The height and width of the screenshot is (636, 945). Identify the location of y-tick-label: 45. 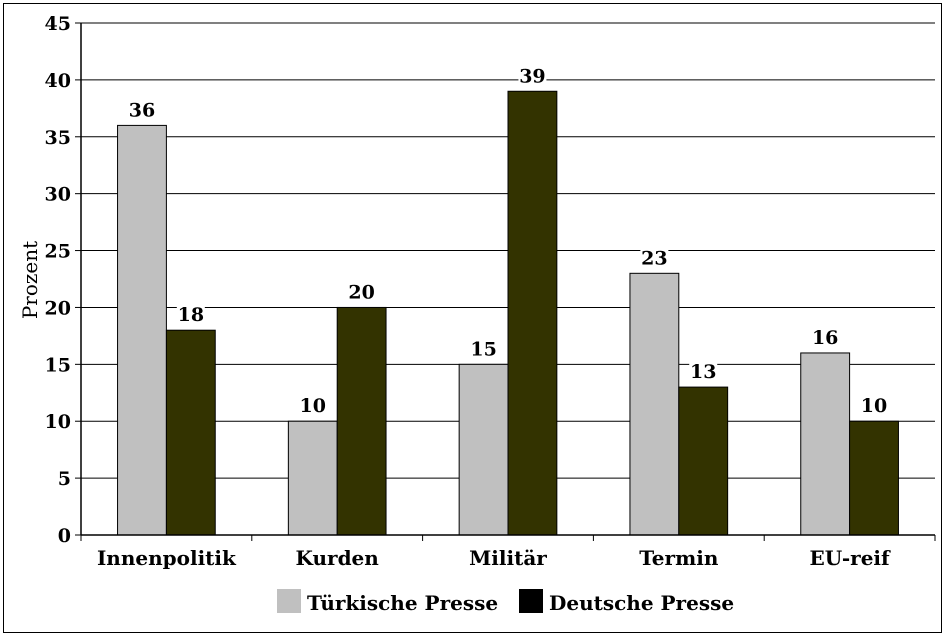
(58, 24).